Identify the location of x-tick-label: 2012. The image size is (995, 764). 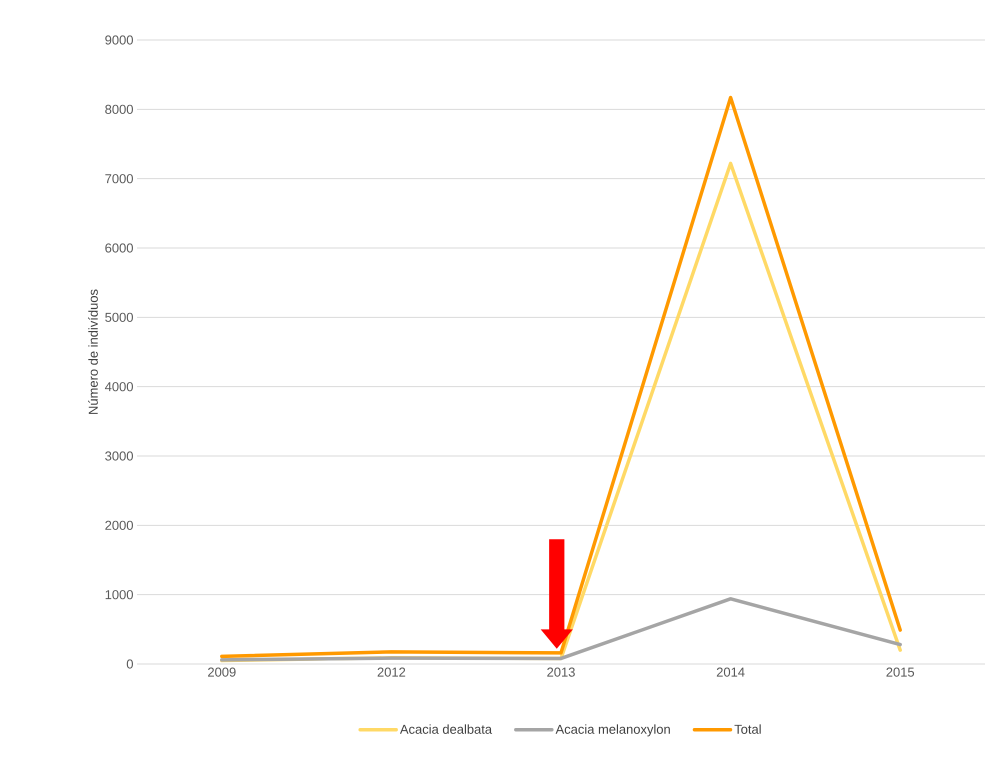
(392, 672).